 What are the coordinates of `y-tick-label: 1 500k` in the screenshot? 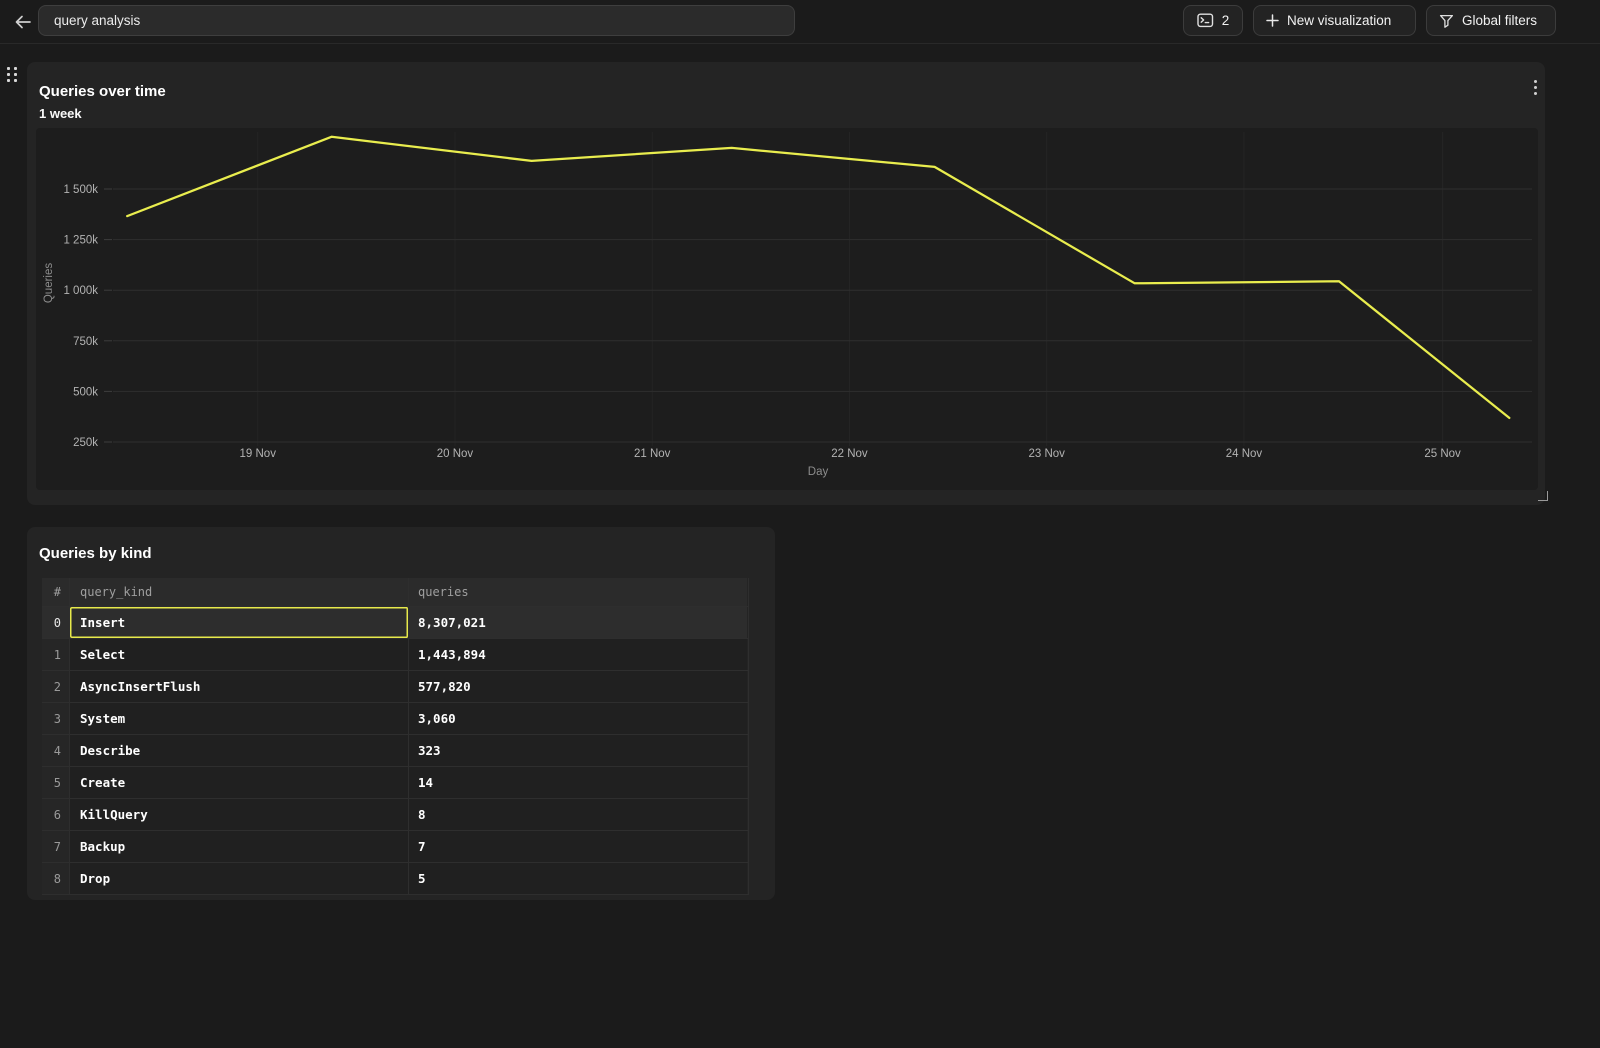 It's located at (80, 190).